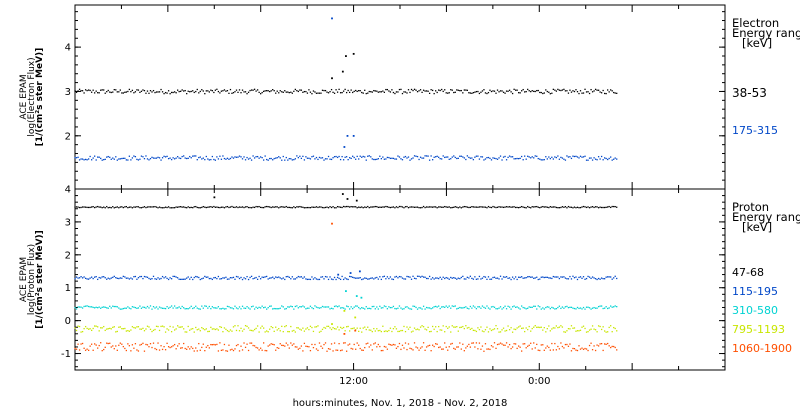 The width and height of the screenshot is (800, 410). What do you see at coordinates (748, 272) in the screenshot?
I see `legend-entry: 47-68` at bounding box center [748, 272].